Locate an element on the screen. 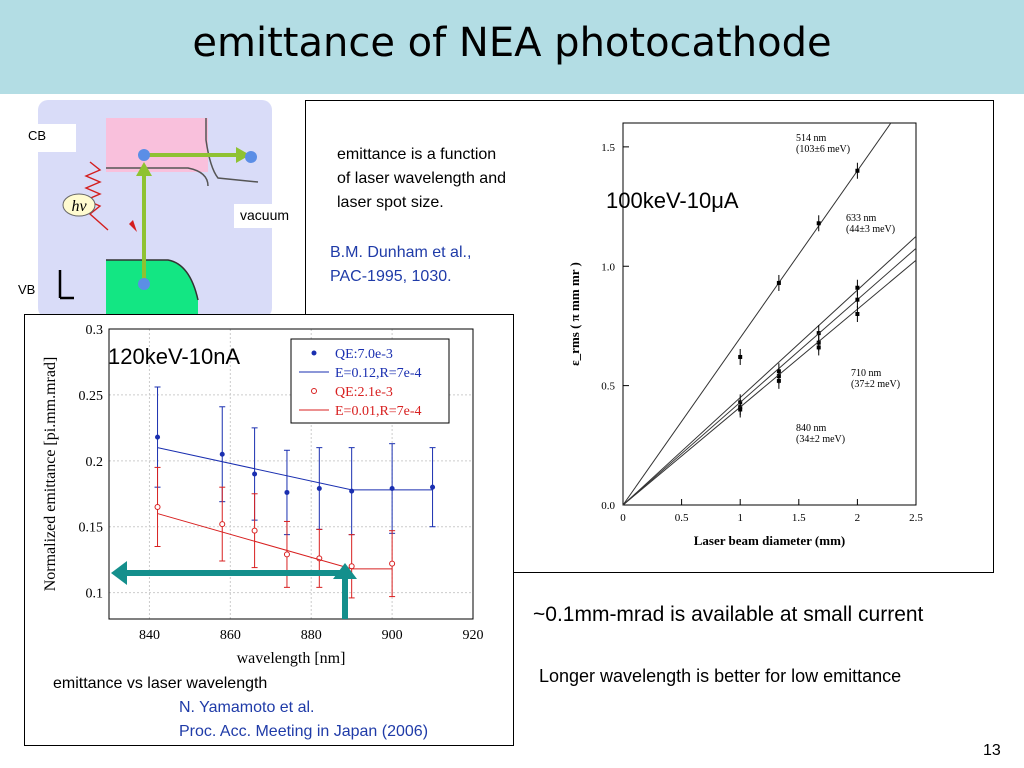  x-axis-label: Laser beam diameter (mm) is located at coordinates (770, 540).